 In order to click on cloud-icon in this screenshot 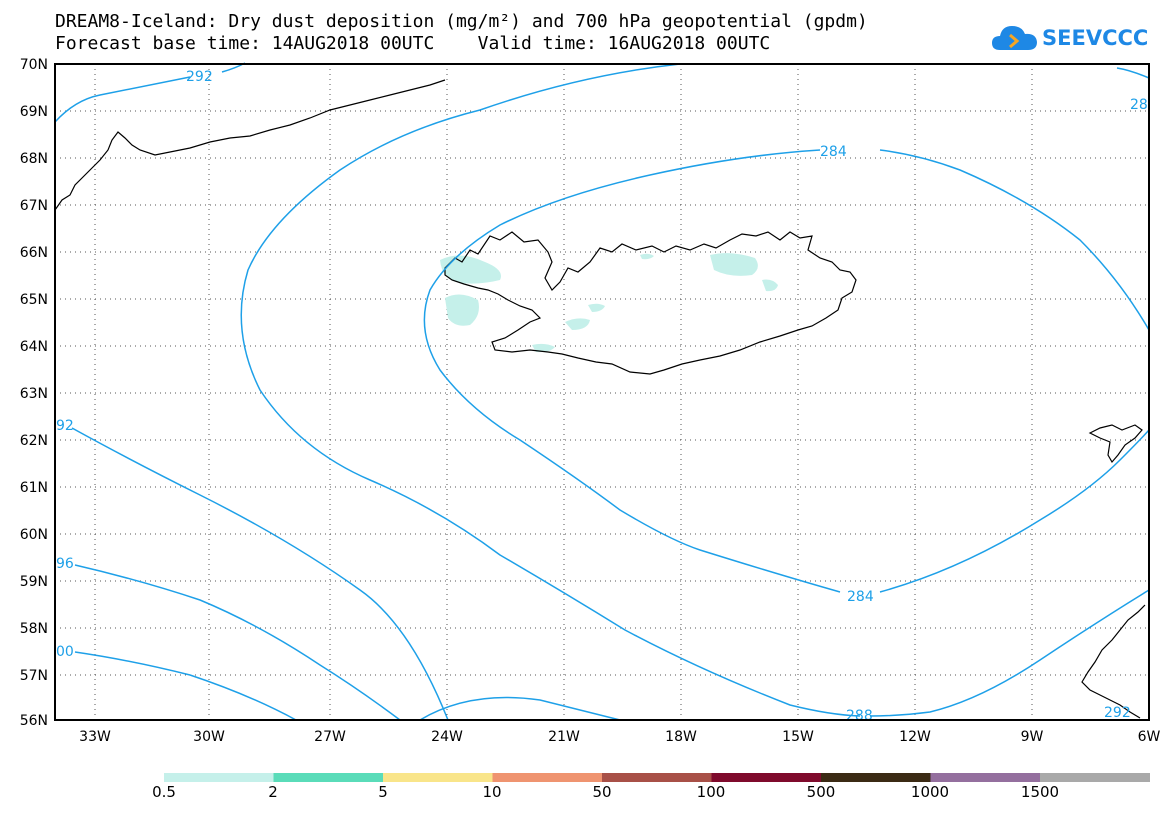, I will do `click(1014, 38)`.